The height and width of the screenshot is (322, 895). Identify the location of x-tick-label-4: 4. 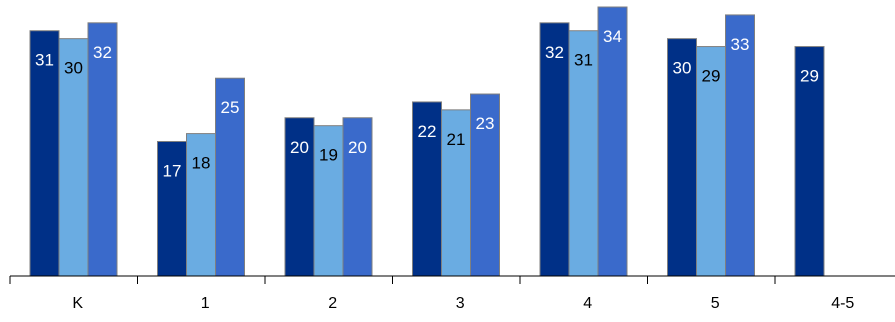
(587, 303).